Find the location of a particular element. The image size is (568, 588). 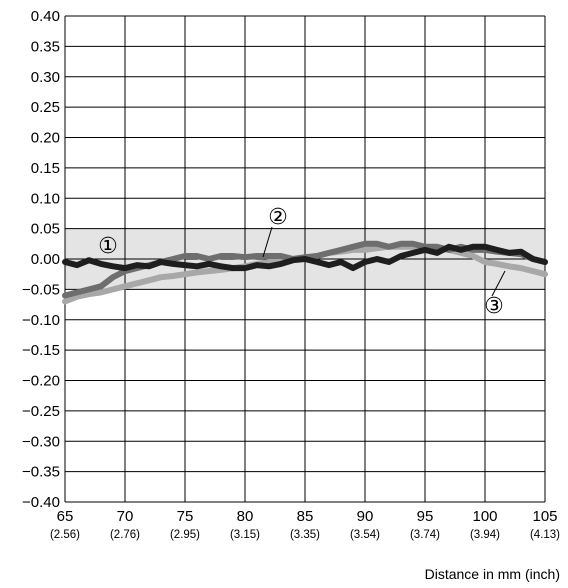

series-markers: ① ② ③ is located at coordinates (302, 262).